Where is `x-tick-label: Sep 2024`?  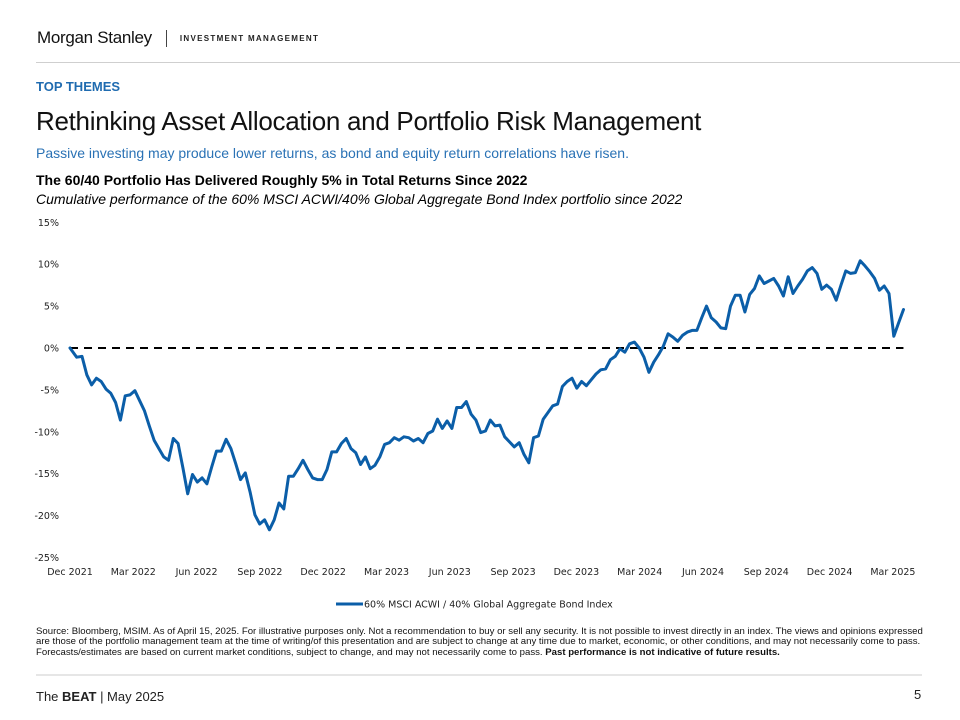
x-tick-label: Sep 2024 is located at coordinates (766, 572).